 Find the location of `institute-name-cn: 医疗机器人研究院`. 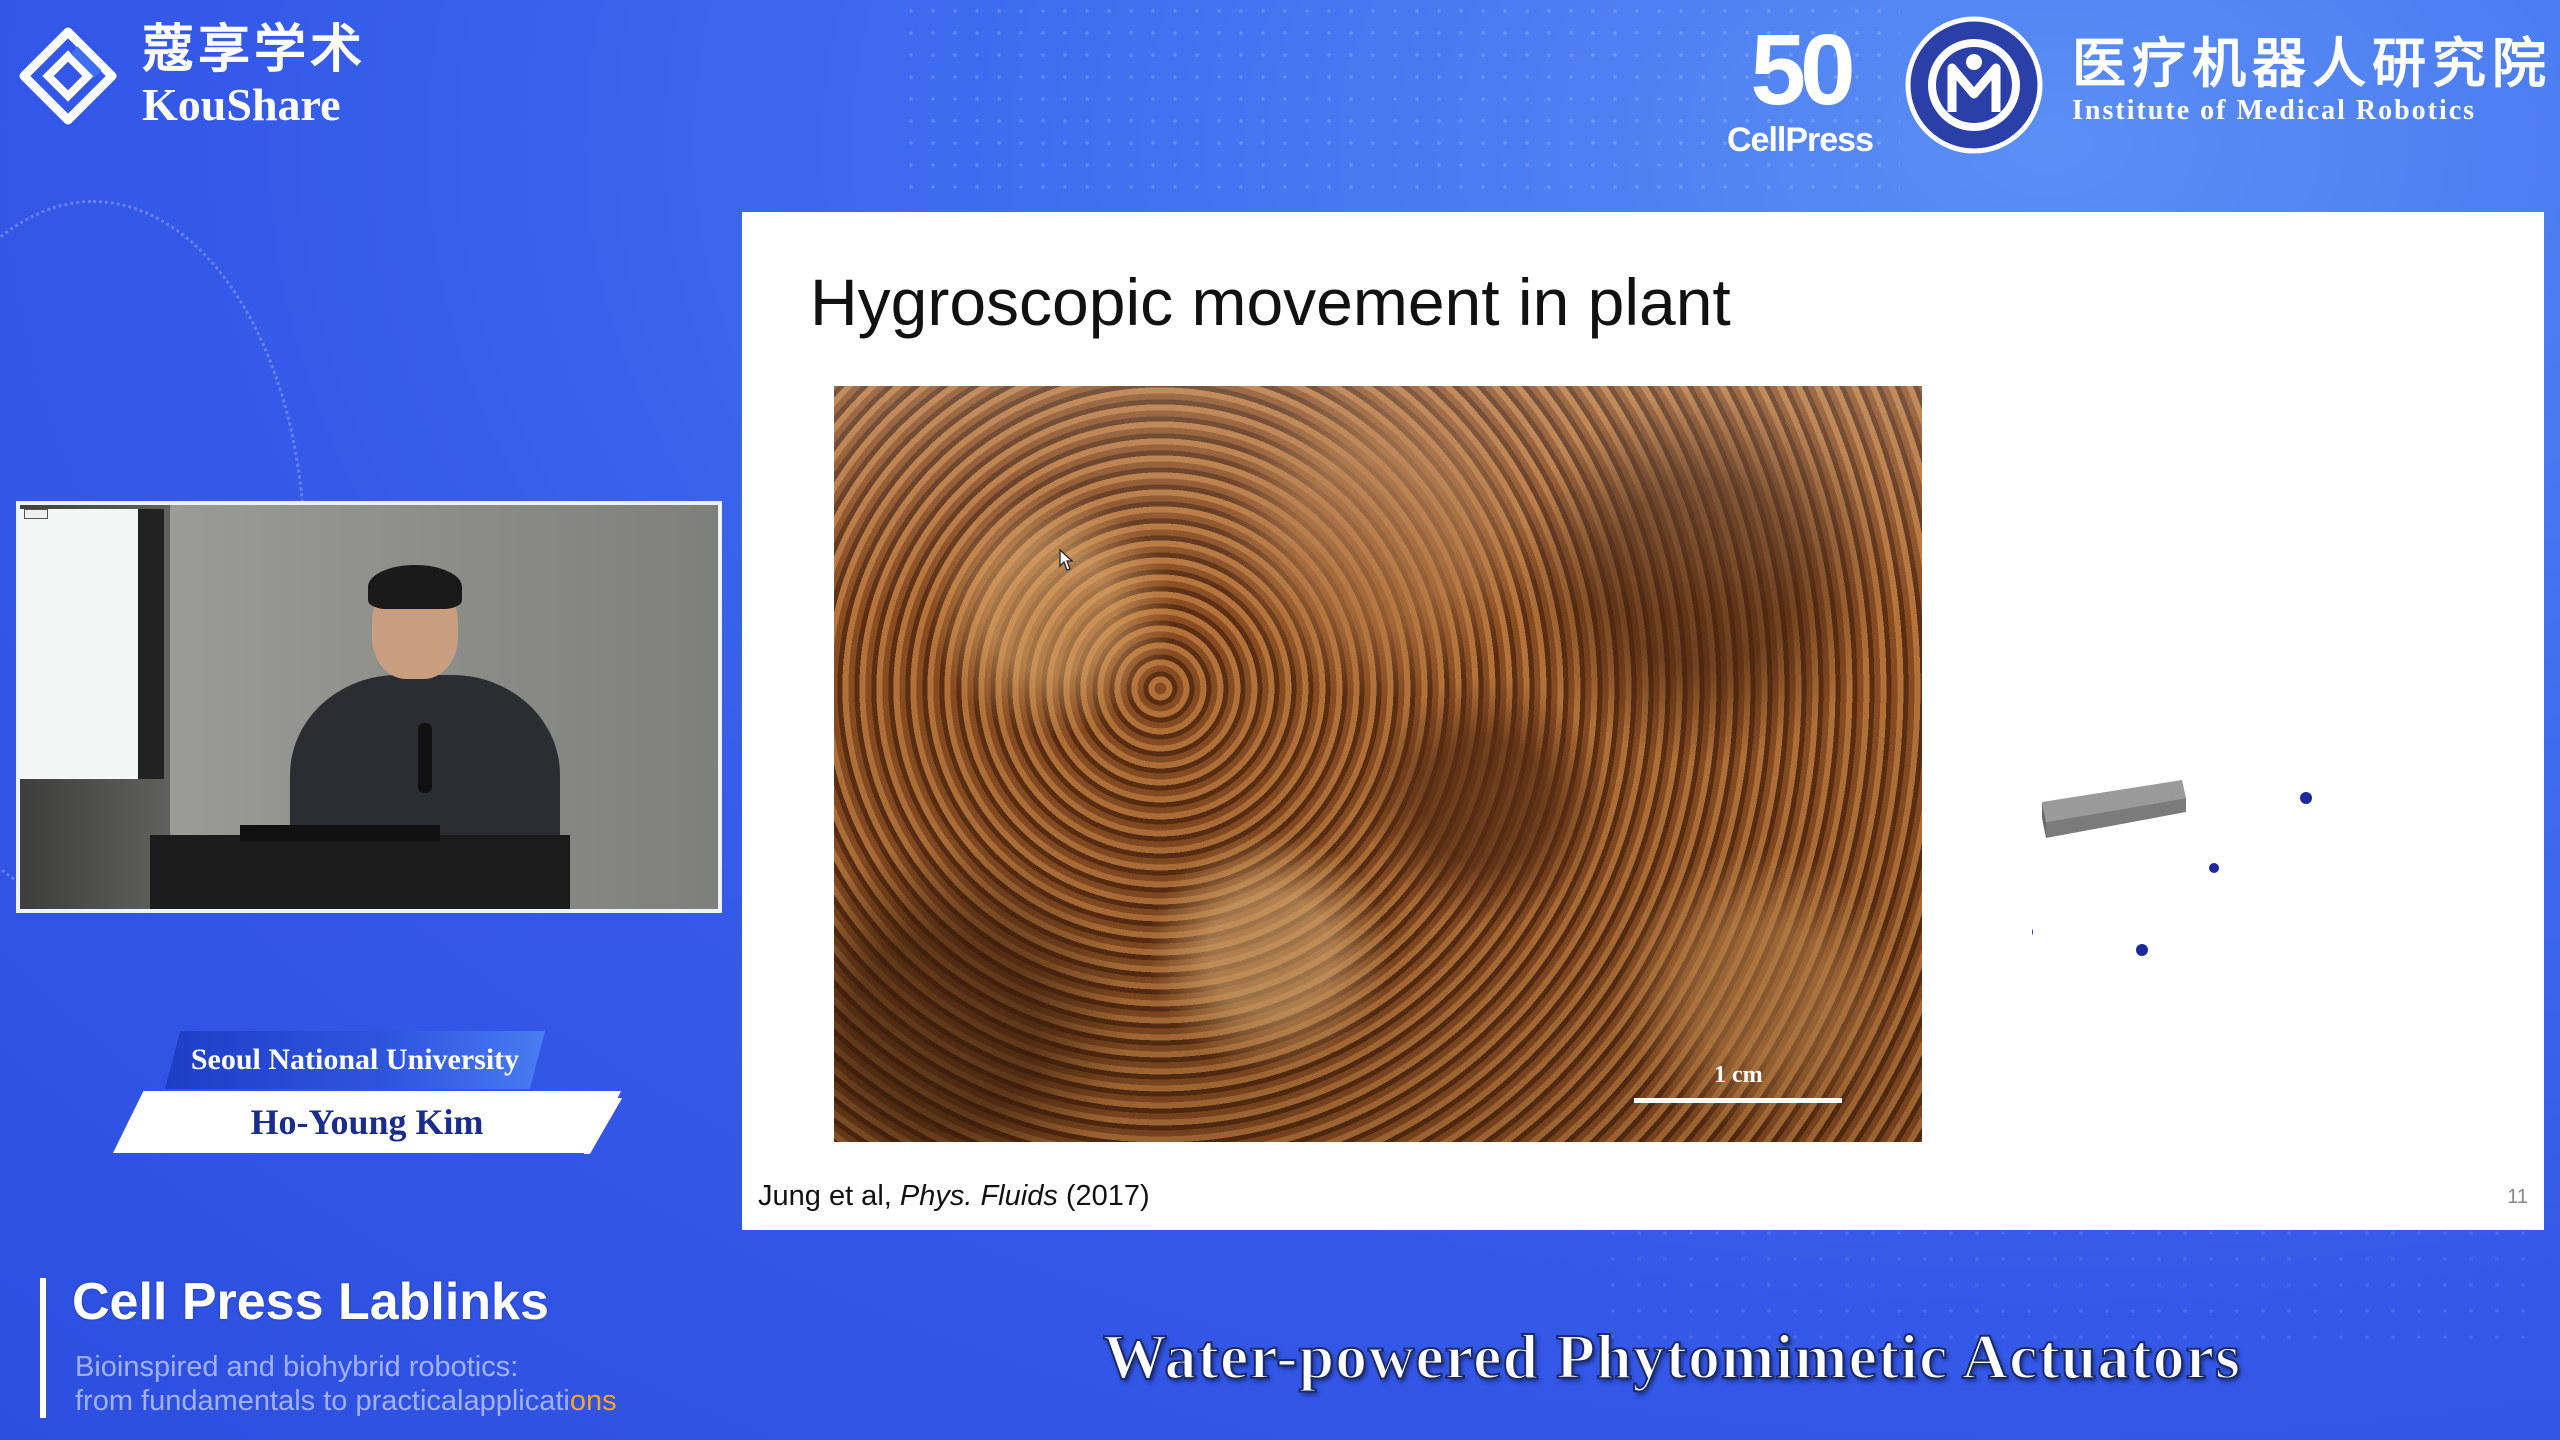

institute-name-cn: 医疗机器人研究院 is located at coordinates (2312, 63).